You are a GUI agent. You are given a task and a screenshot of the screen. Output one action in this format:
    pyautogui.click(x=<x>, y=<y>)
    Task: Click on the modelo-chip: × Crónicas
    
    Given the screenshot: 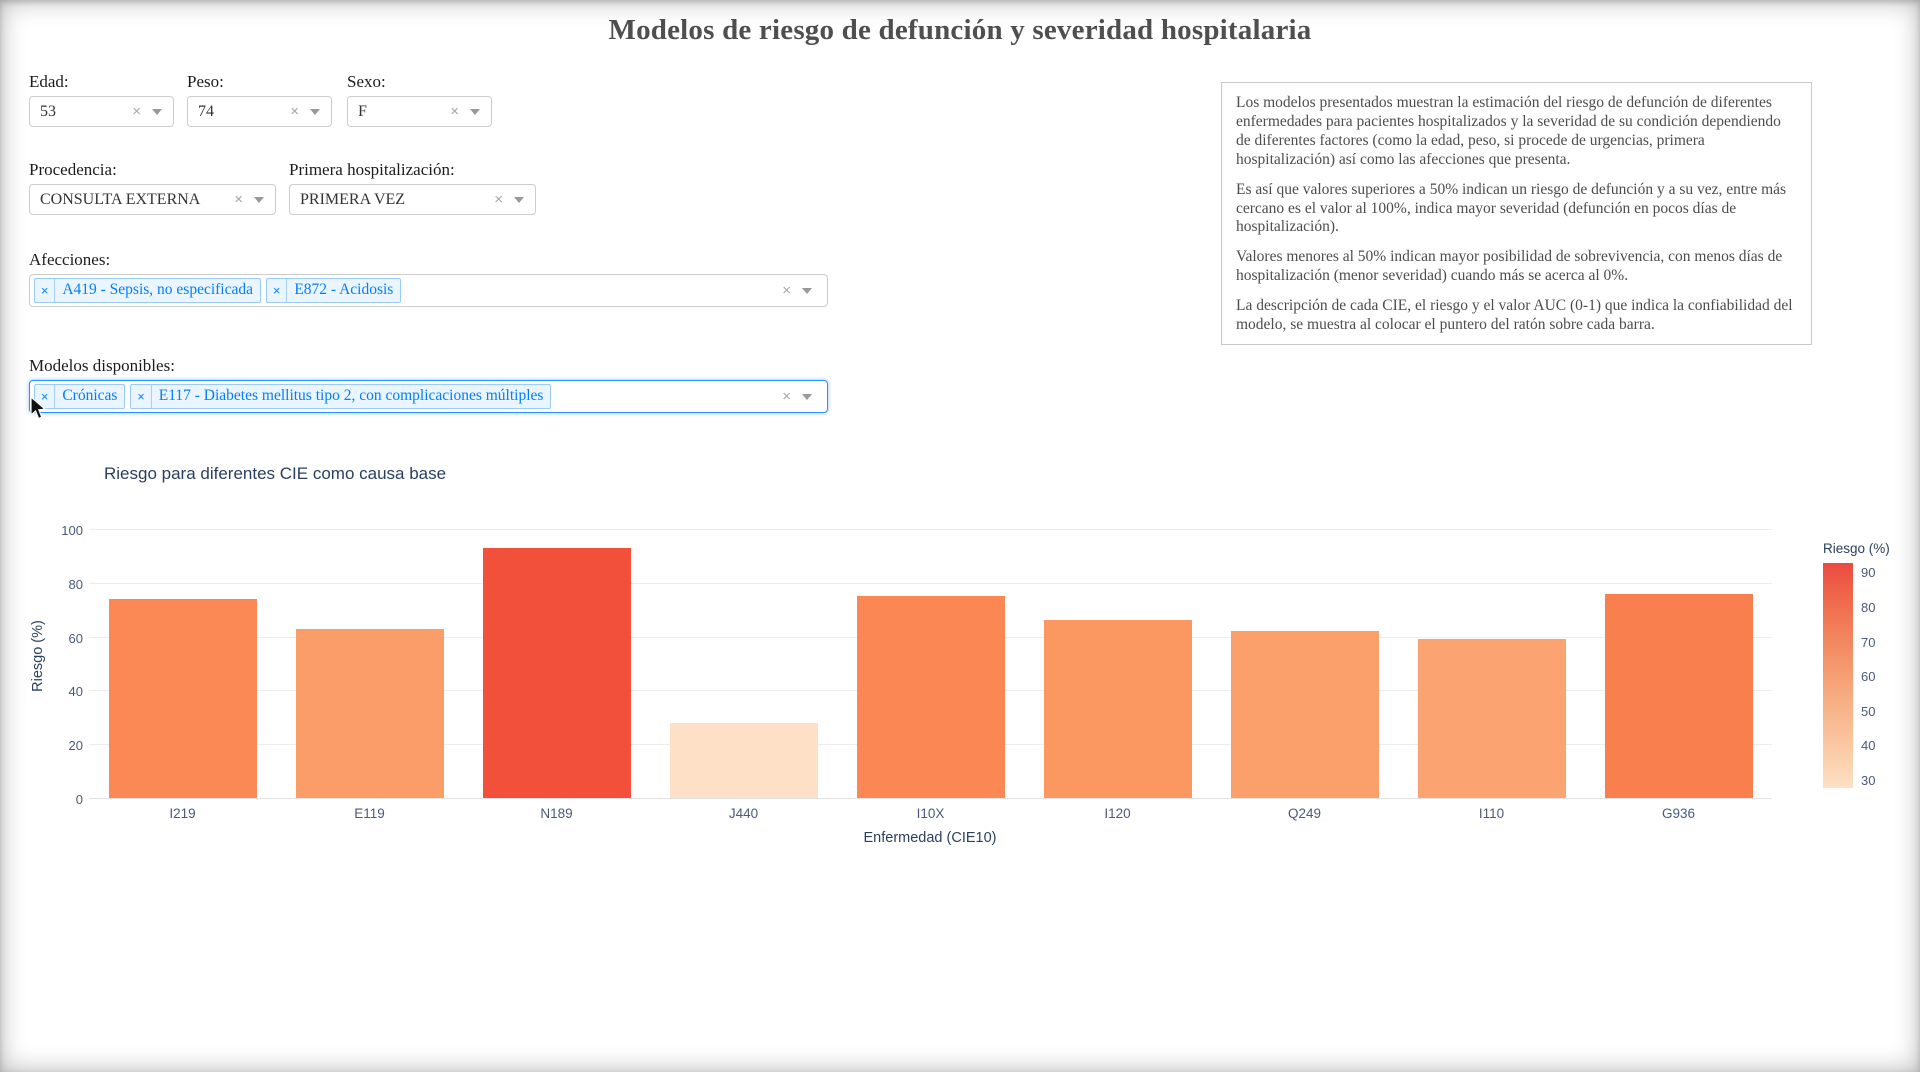 What is the action you would take?
    pyautogui.click(x=80, y=396)
    